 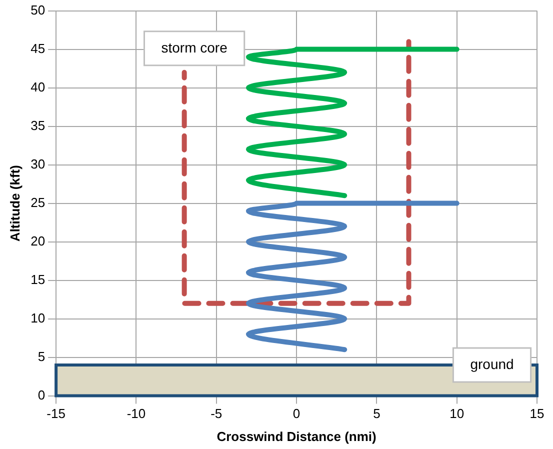 What do you see at coordinates (56, 414) in the screenshot?
I see `x-tick-label: -15` at bounding box center [56, 414].